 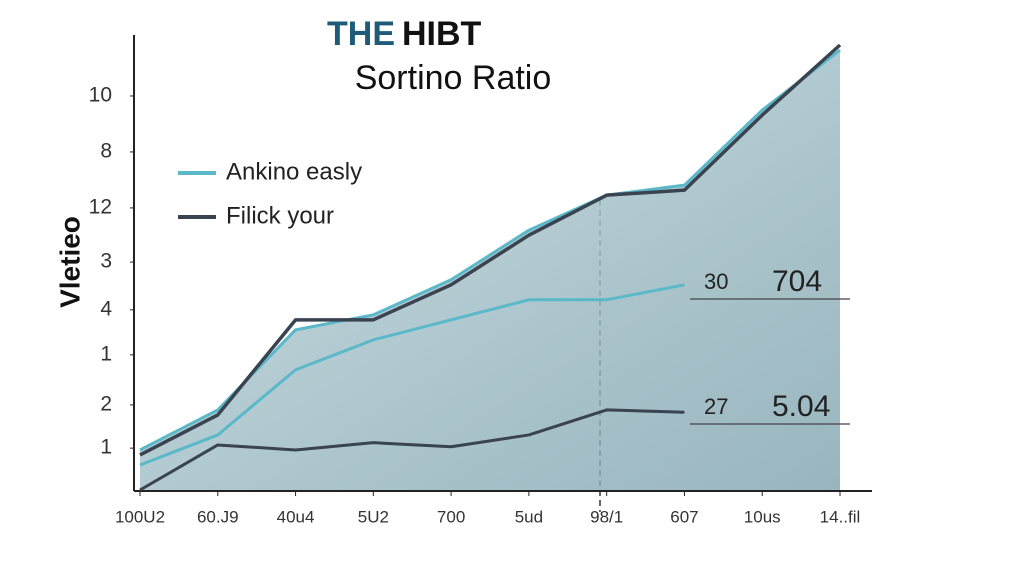 I want to click on x-tick-label: 14..fil, so click(x=840, y=516).